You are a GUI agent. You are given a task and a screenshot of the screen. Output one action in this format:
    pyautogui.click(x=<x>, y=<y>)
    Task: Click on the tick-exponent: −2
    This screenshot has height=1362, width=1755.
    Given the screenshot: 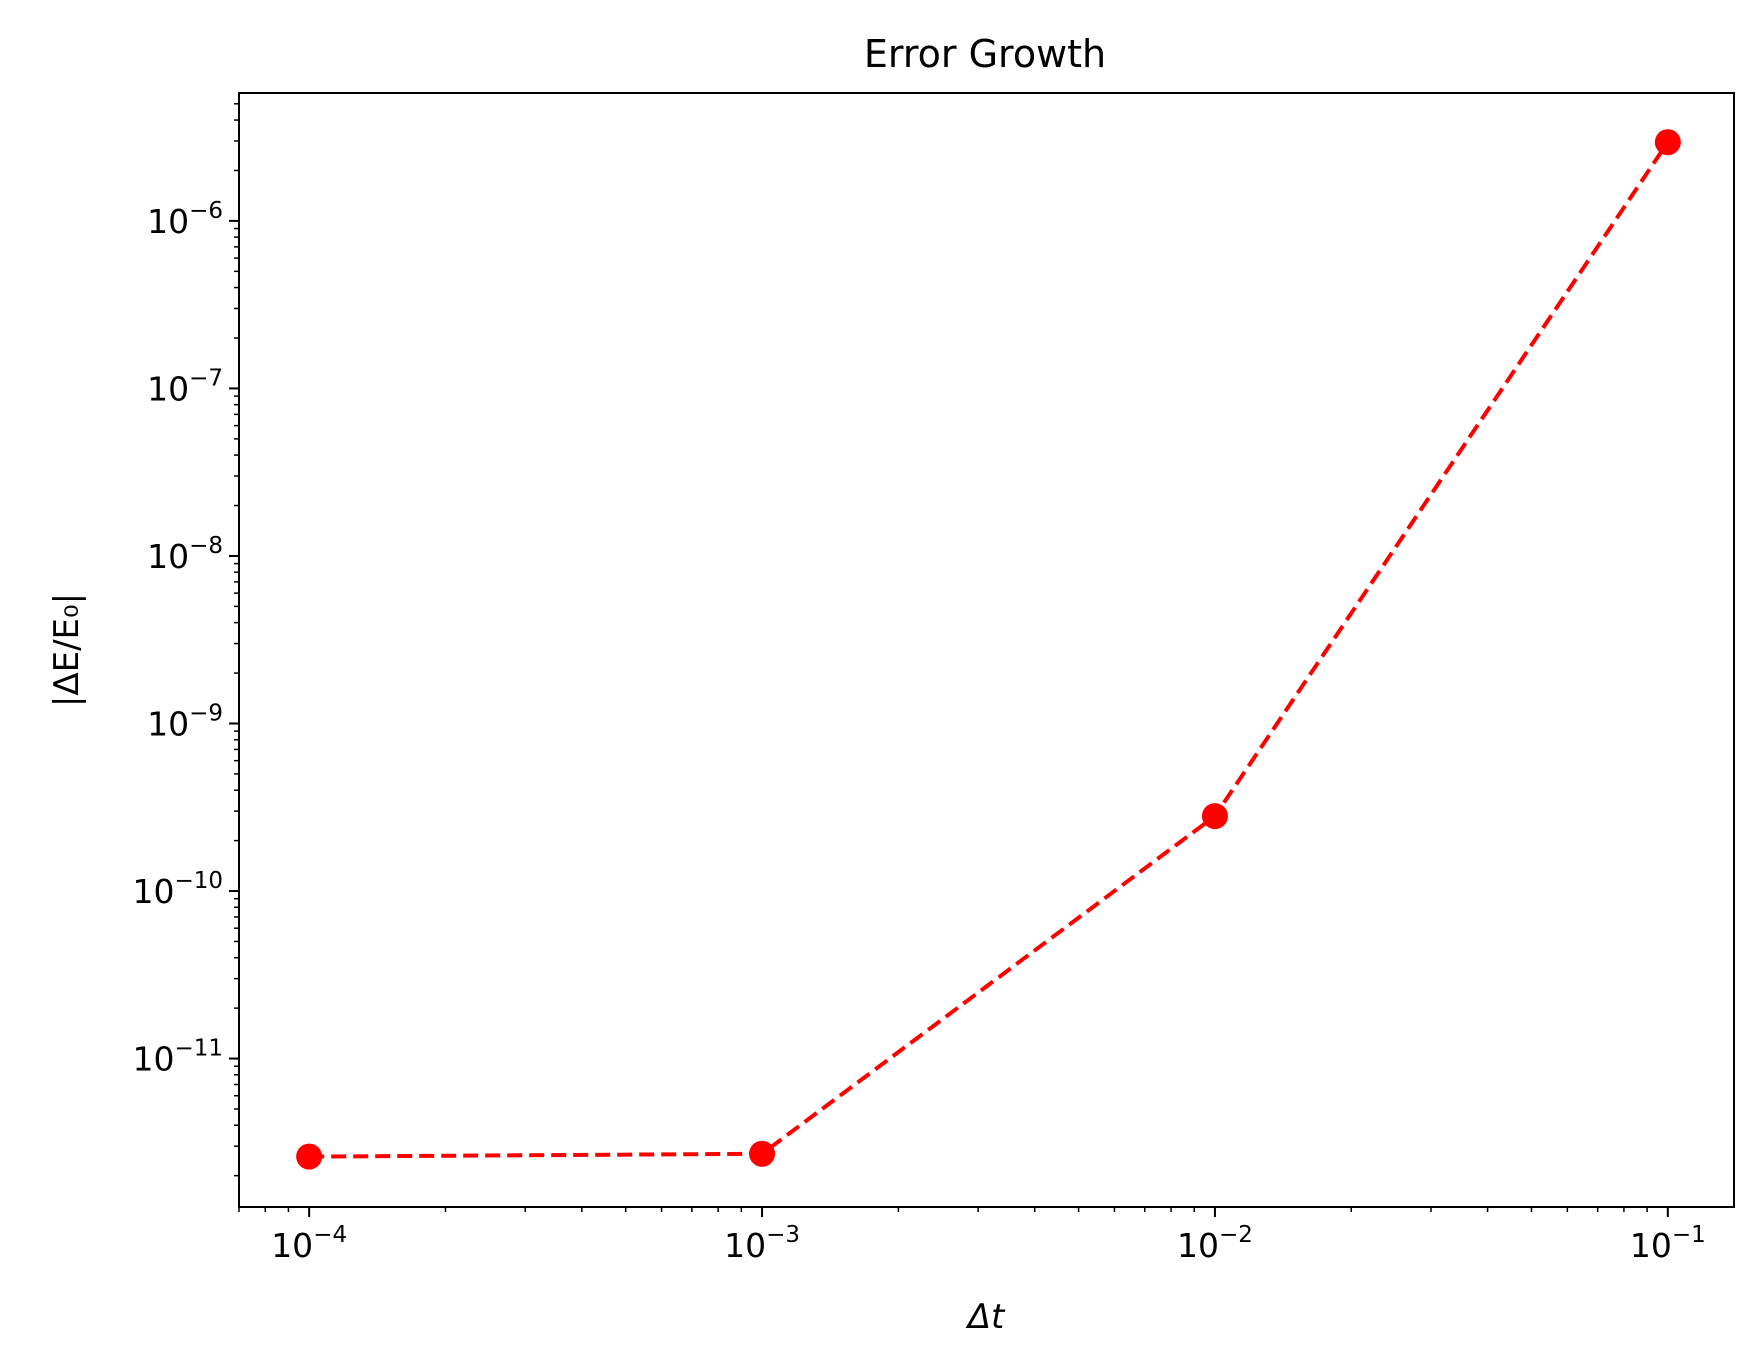 What is the action you would take?
    pyautogui.click(x=1236, y=1235)
    